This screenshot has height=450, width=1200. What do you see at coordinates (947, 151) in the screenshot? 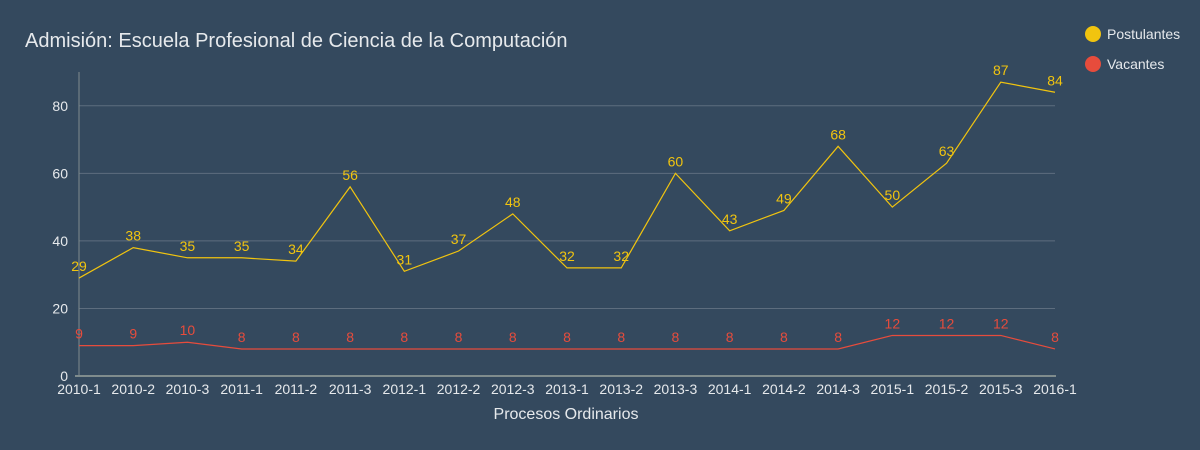
I see `data-label-postulantes: 63` at bounding box center [947, 151].